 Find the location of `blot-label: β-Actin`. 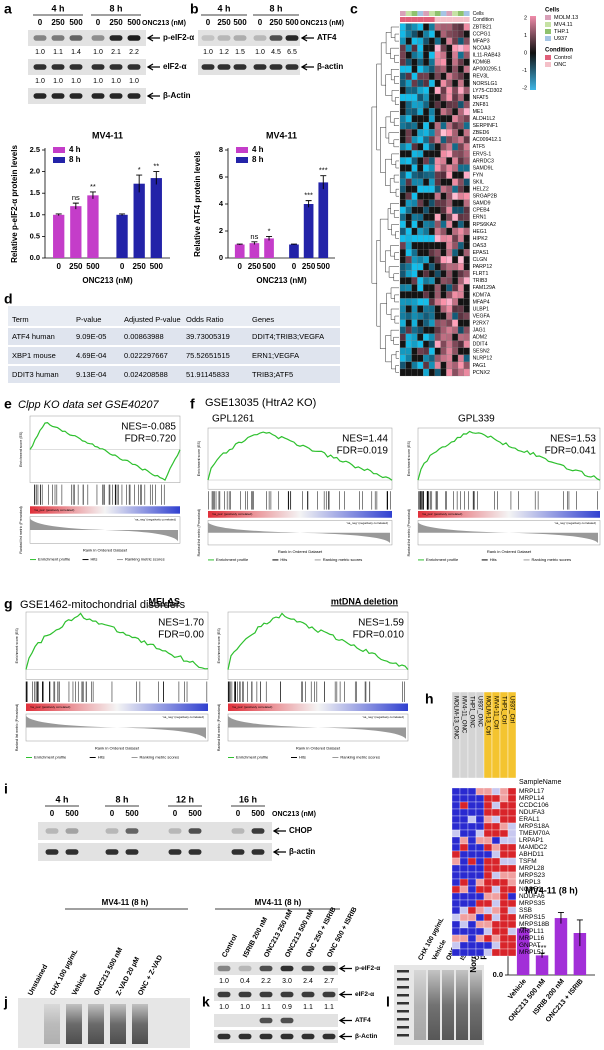

blot-label: β-Actin is located at coordinates (177, 95).